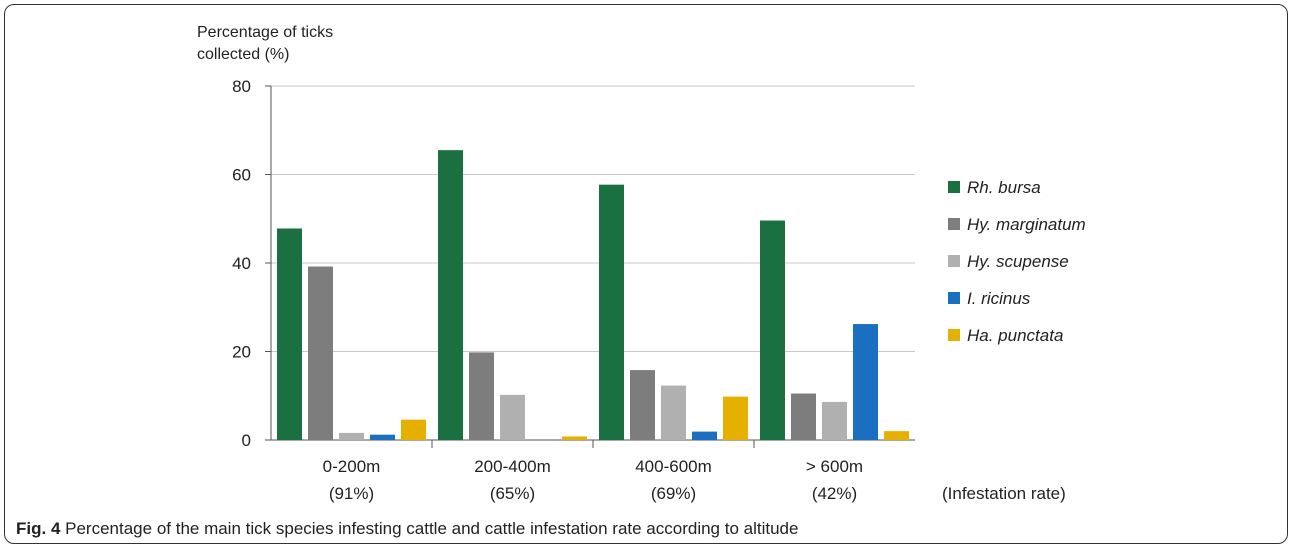 This screenshot has width=1292, height=548. Describe the element at coordinates (673, 466) in the screenshot. I see `x-category-label: 400-600m` at that location.